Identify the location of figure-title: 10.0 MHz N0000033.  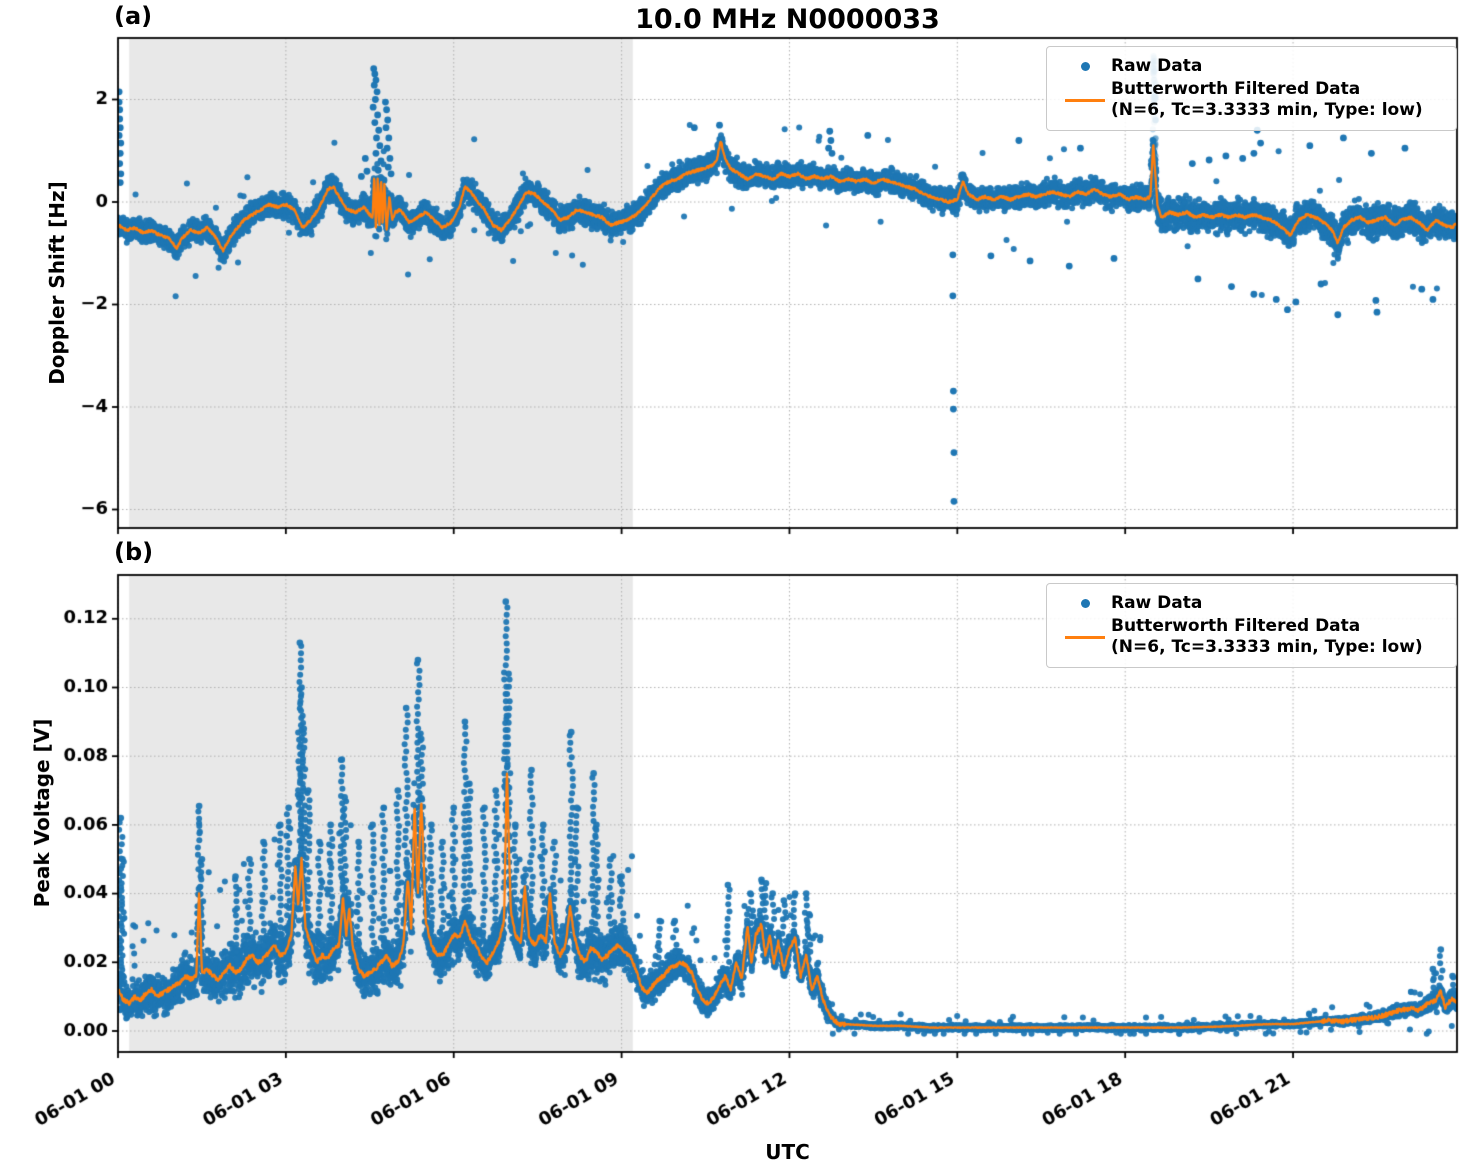
(787, 19).